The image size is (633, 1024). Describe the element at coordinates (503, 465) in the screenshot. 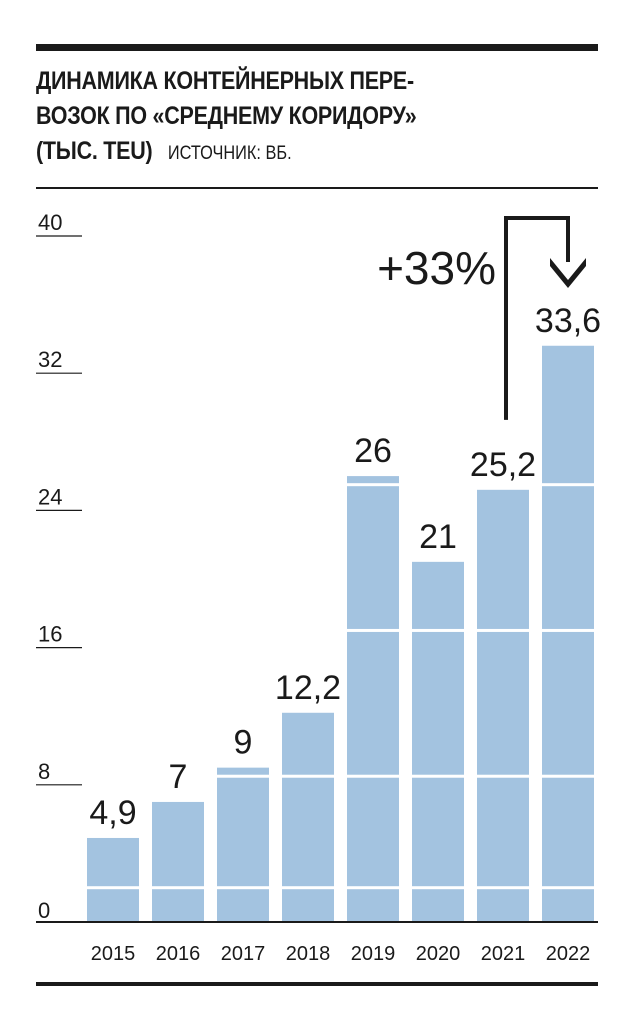

I see `value-label: 25,2` at that location.